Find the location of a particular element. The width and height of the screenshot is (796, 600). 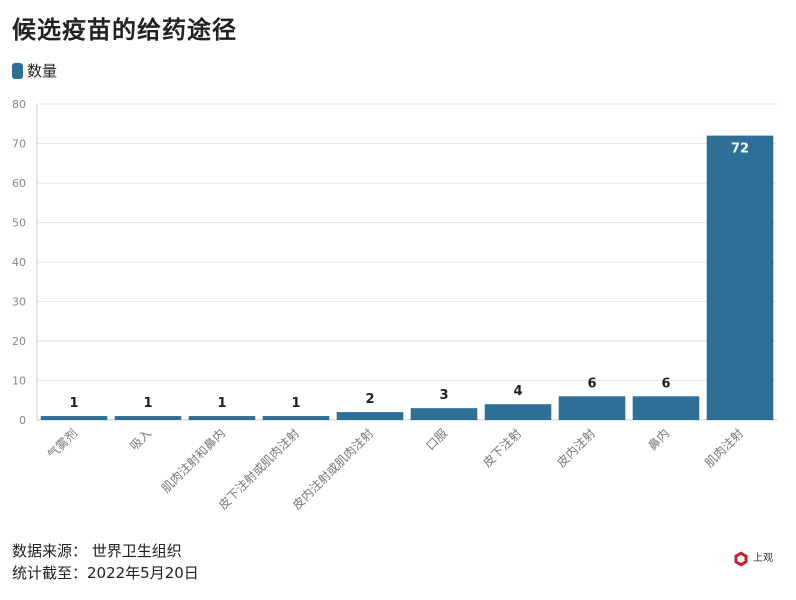

x-tick-label: 肌肉注射 is located at coordinates (724, 448).